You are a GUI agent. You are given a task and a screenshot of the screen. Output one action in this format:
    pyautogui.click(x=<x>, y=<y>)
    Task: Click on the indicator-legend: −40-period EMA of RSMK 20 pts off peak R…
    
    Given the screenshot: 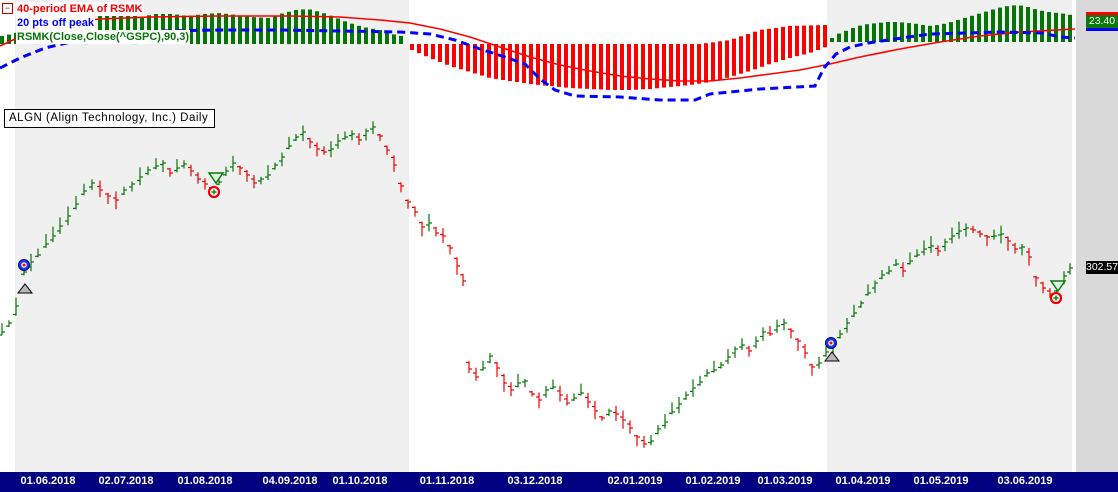 What is the action you would take?
    pyautogui.click(x=96, y=23)
    